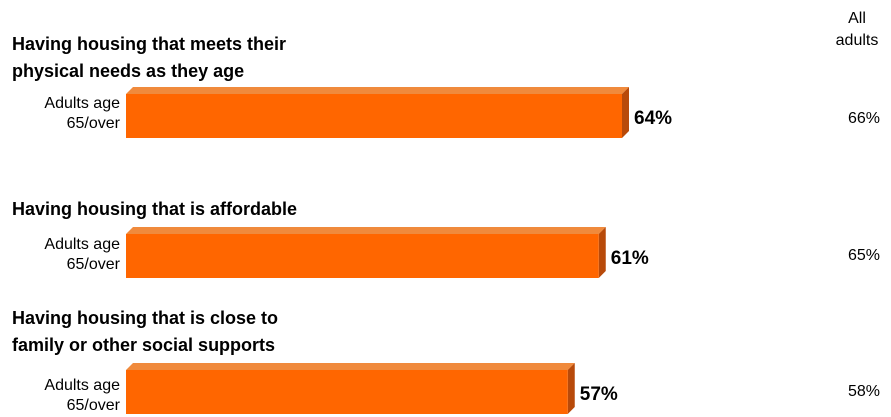  I want to click on bar-group: 64%, so click(399, 112).